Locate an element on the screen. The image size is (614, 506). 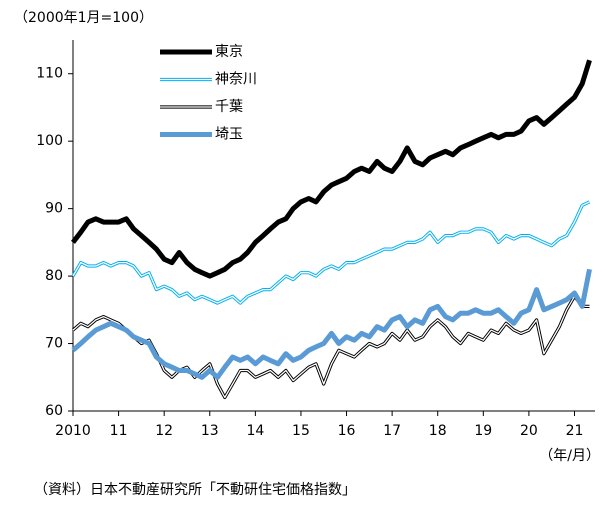
x-axis-label: （年/月） is located at coordinates (569, 456).